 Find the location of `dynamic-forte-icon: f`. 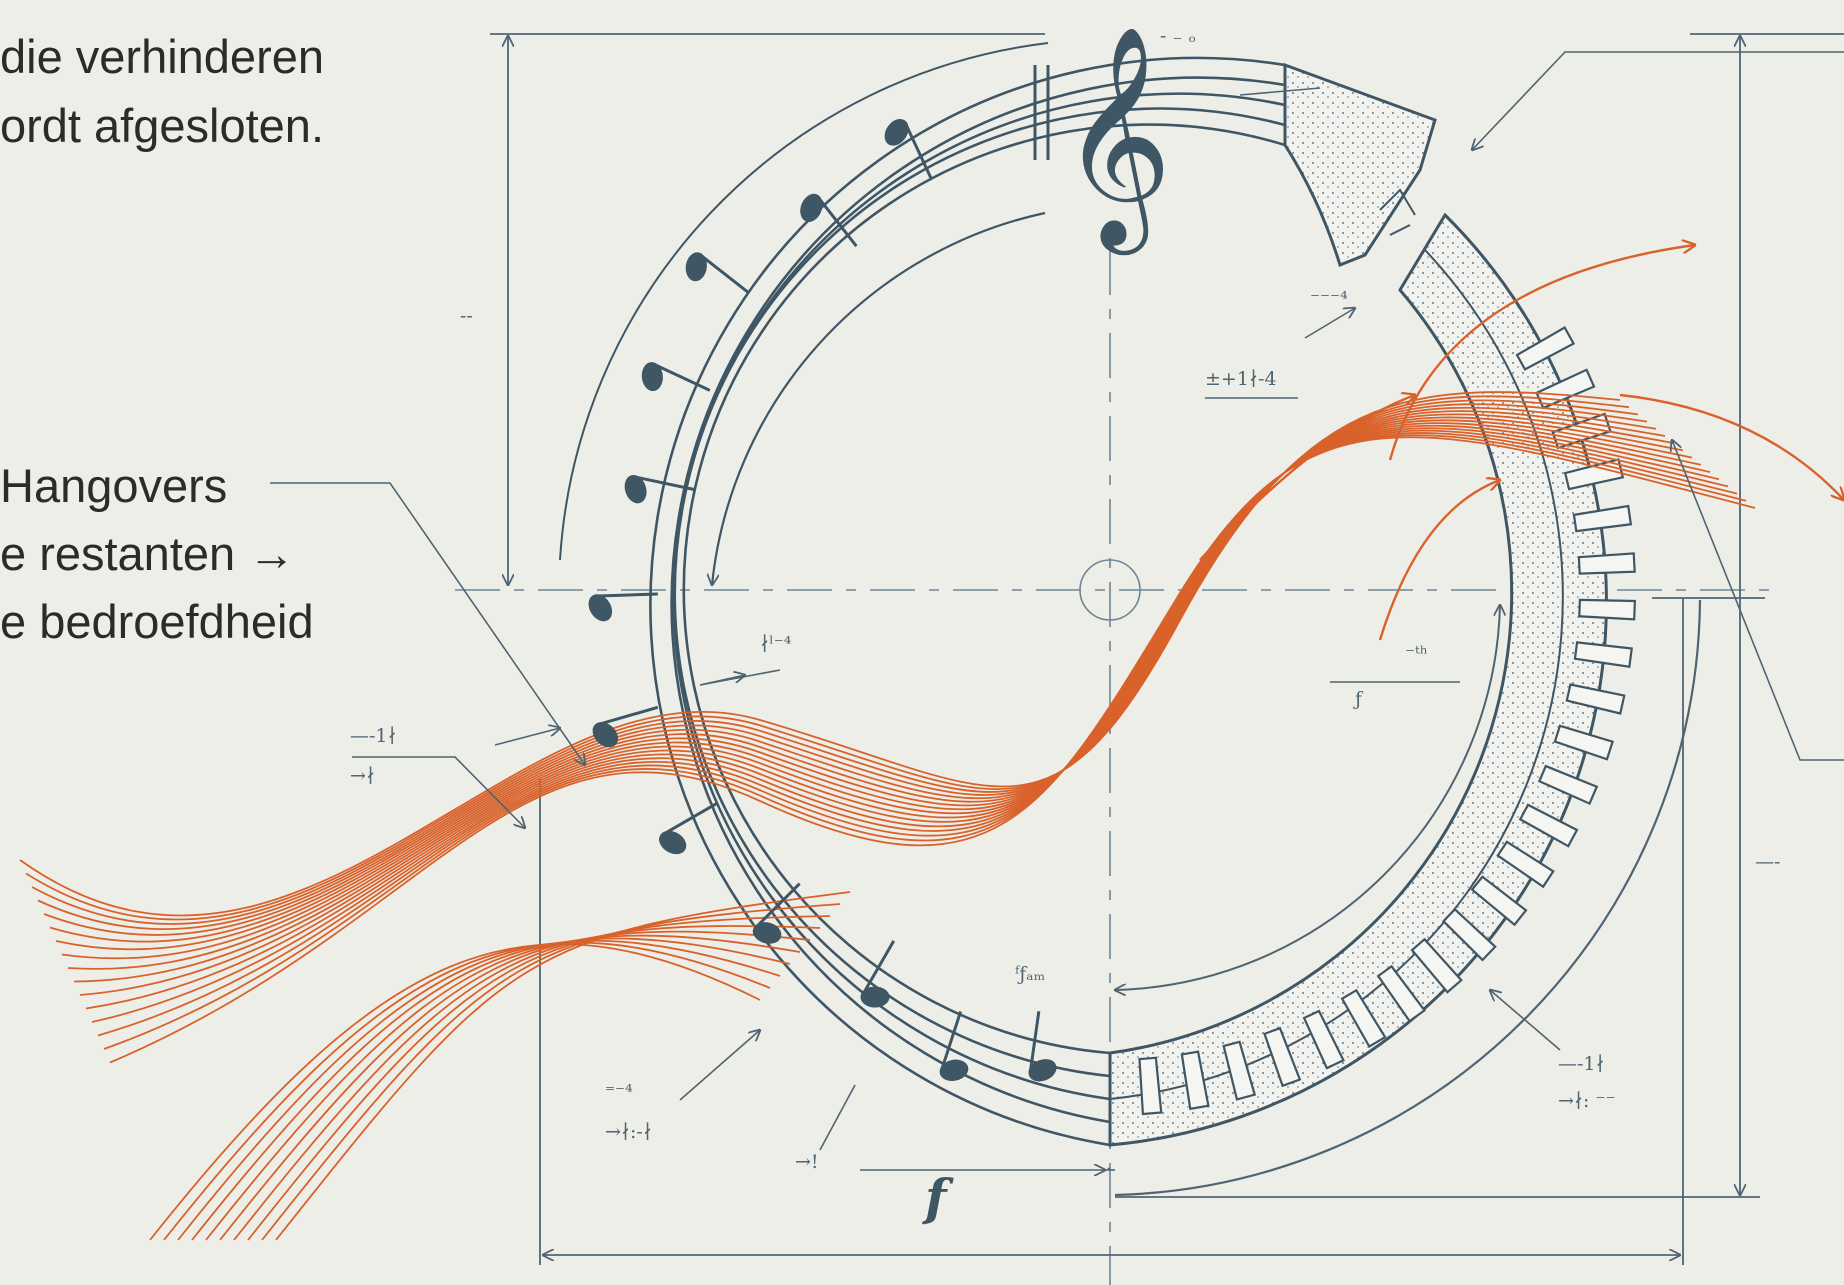

dynamic-forte-icon: f is located at coordinates (938, 1197).